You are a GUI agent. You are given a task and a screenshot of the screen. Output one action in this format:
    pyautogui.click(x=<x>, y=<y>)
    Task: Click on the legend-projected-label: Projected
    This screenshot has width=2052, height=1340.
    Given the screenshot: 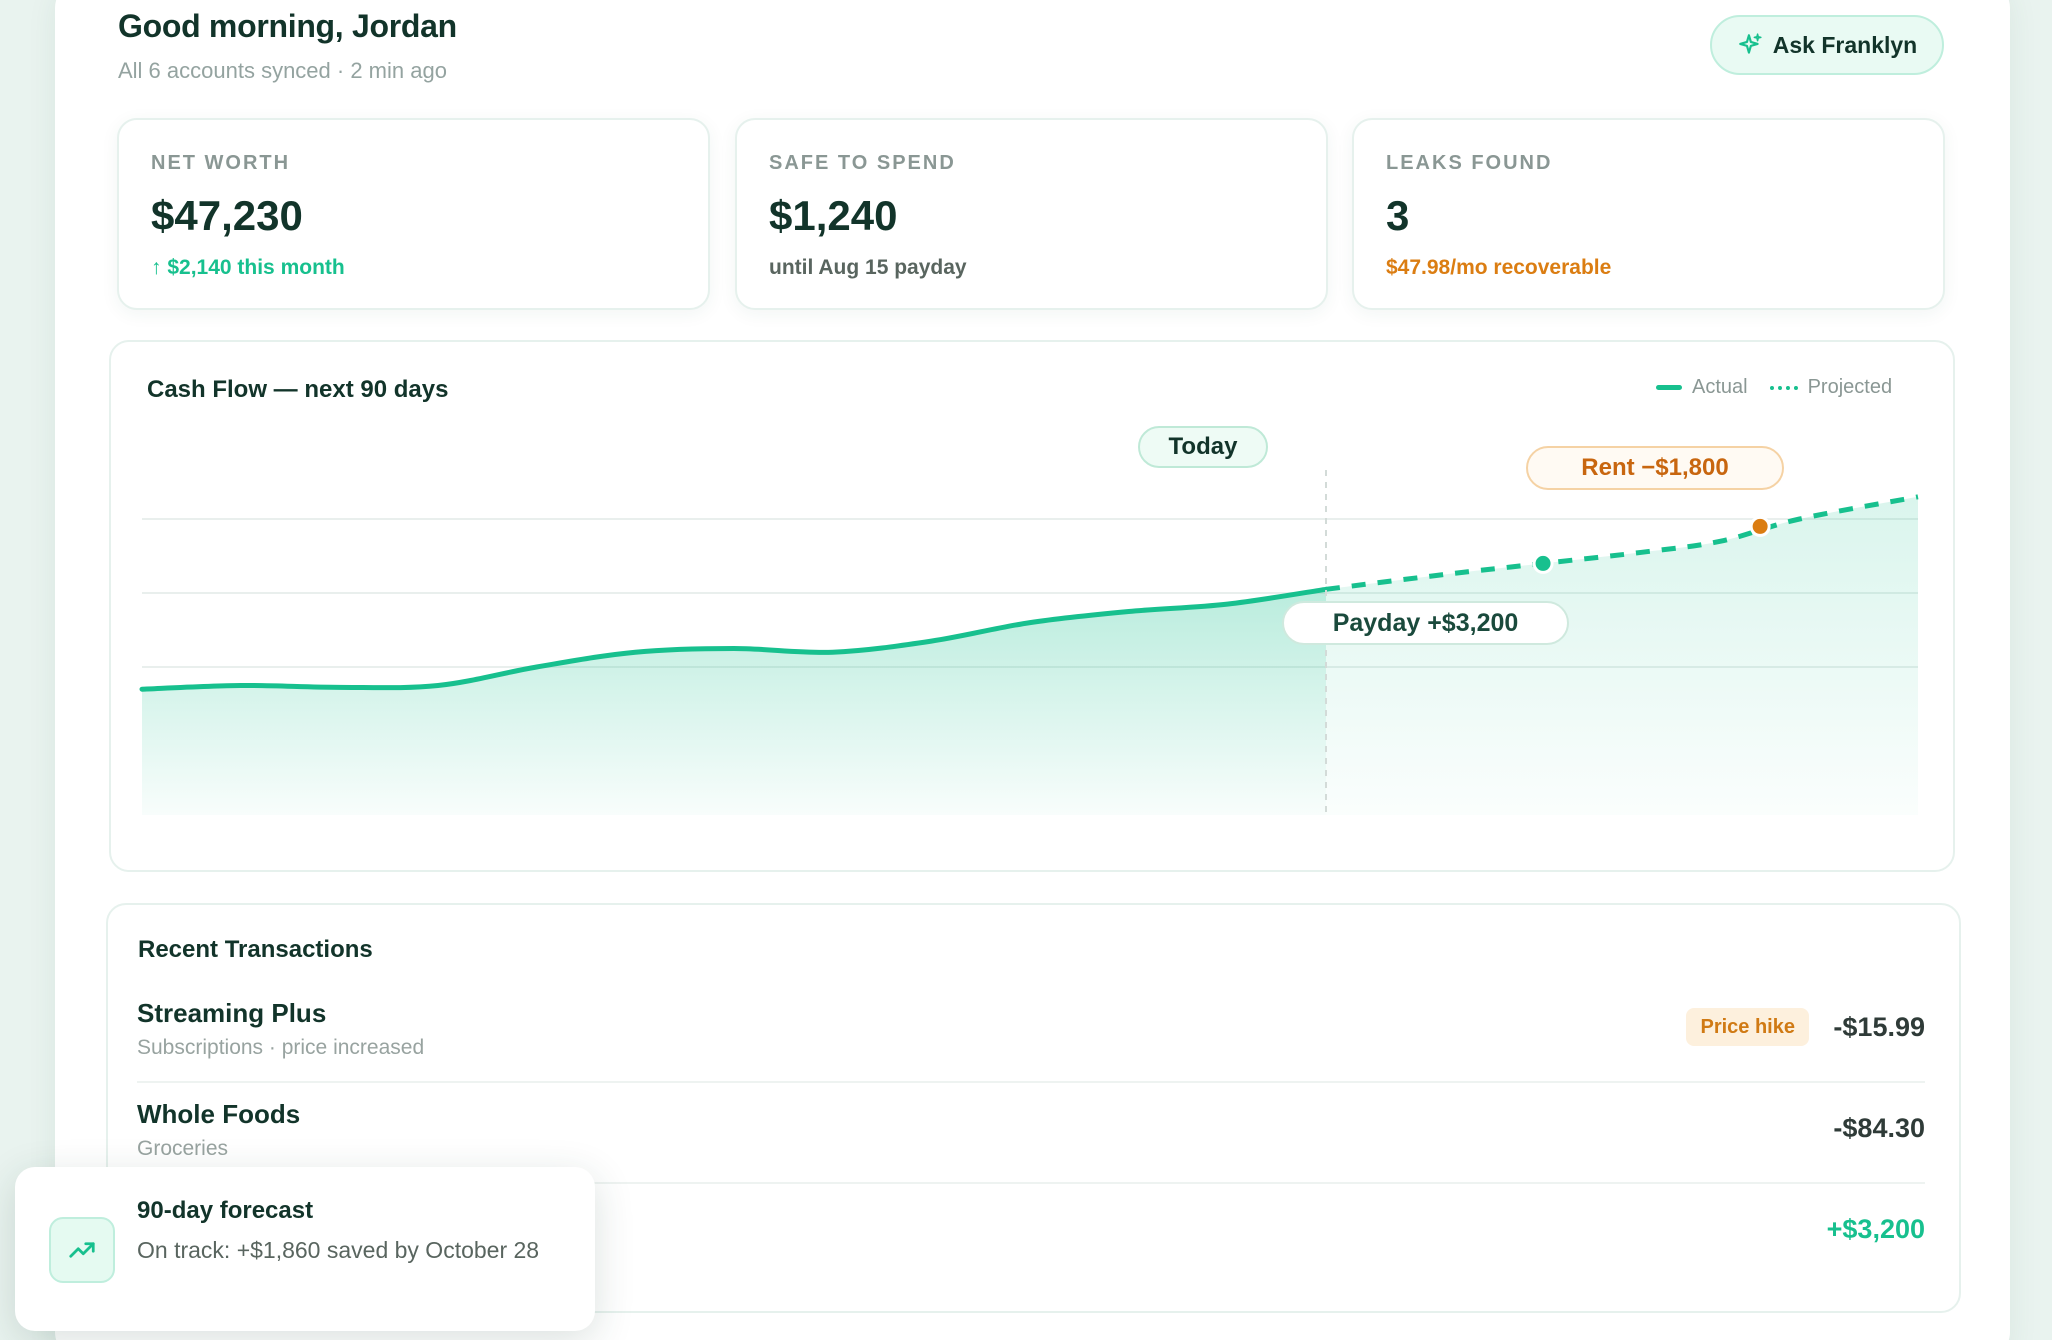 What is the action you would take?
    pyautogui.click(x=1850, y=387)
    